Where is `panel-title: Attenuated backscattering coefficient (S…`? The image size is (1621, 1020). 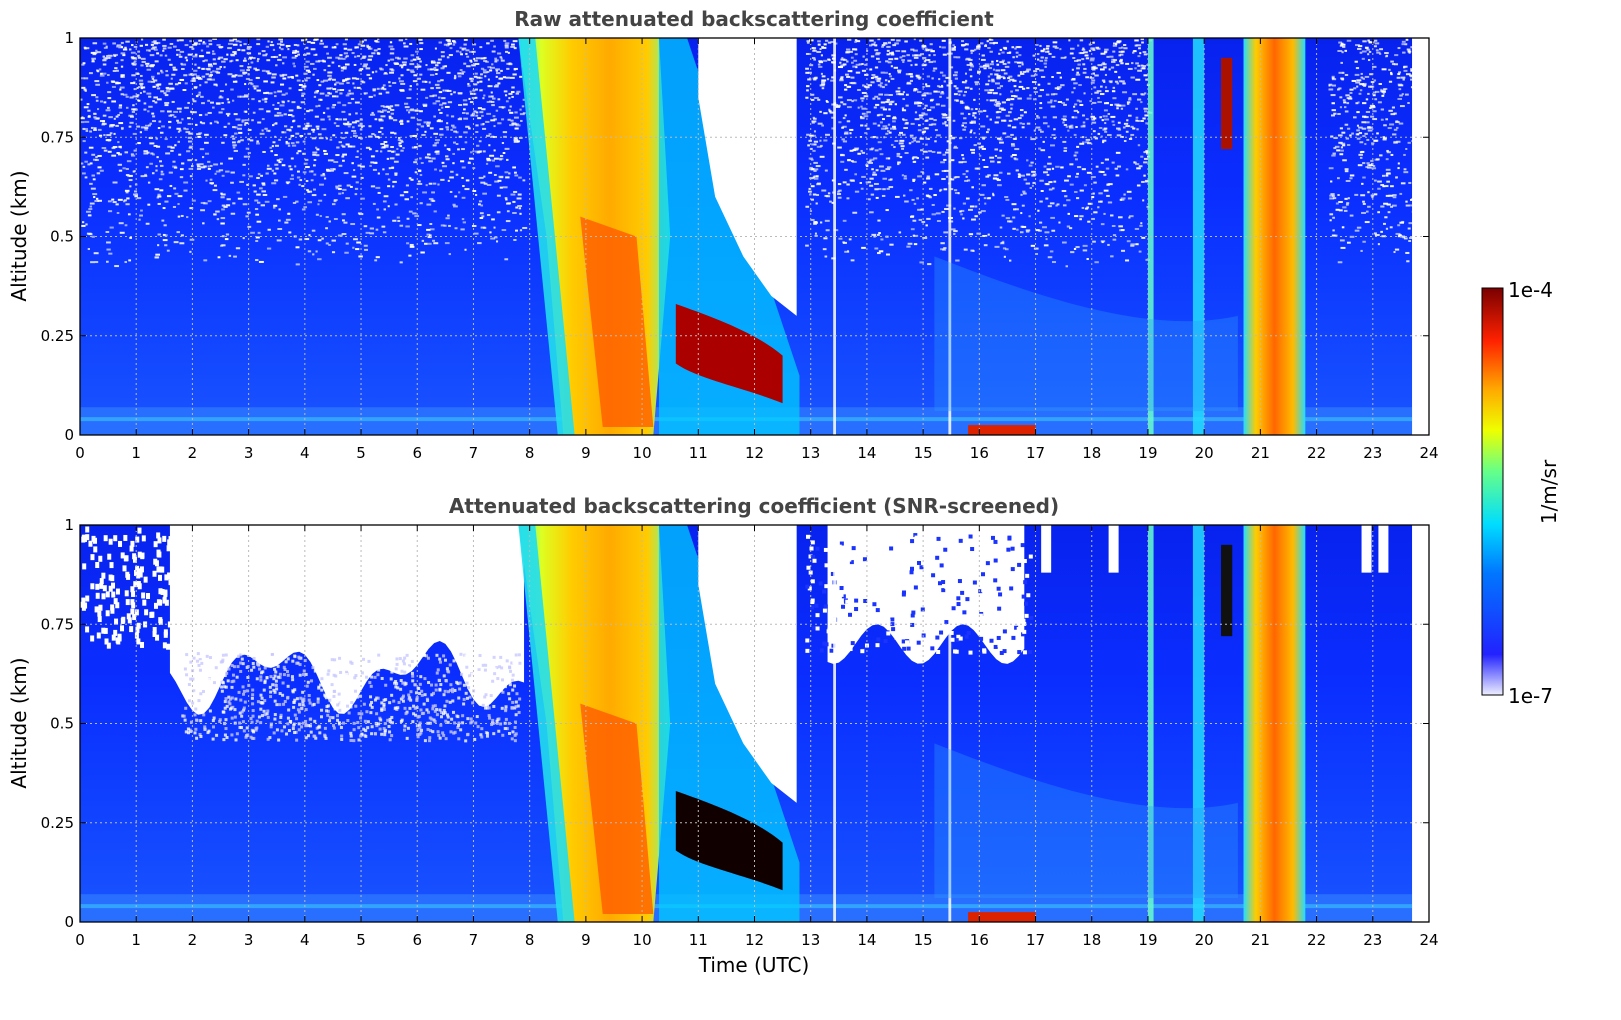 panel-title: Attenuated backscattering coefficient (S… is located at coordinates (754, 506).